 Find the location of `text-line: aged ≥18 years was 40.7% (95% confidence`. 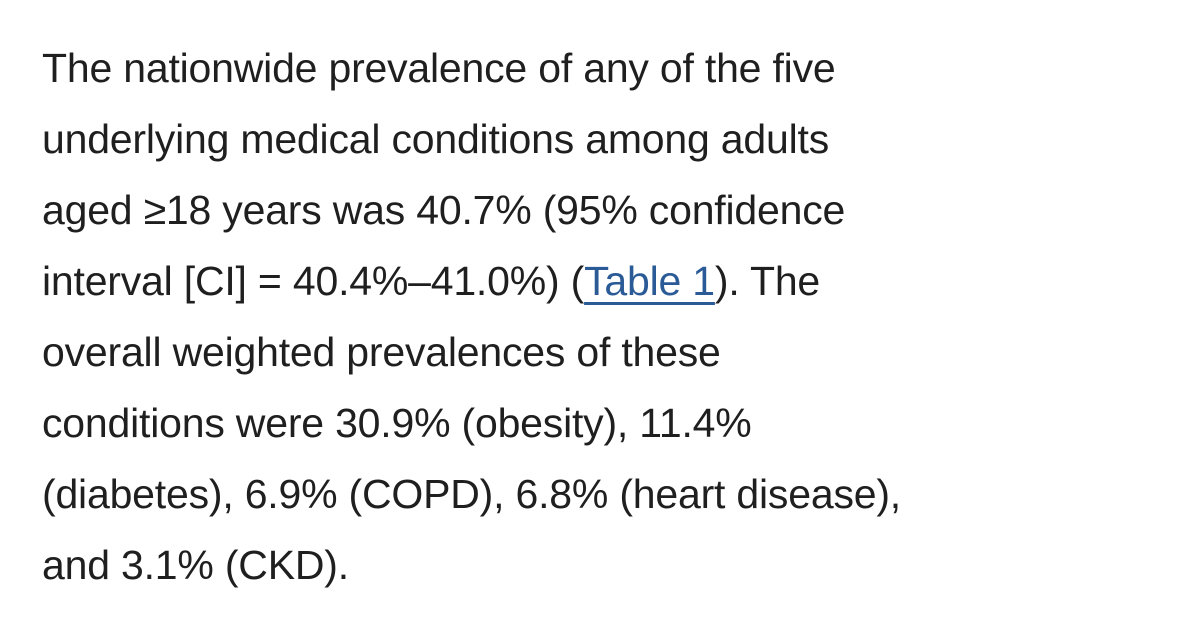

text-line: aged ≥18 years was 40.7% (95% confidence is located at coordinates (444, 210).